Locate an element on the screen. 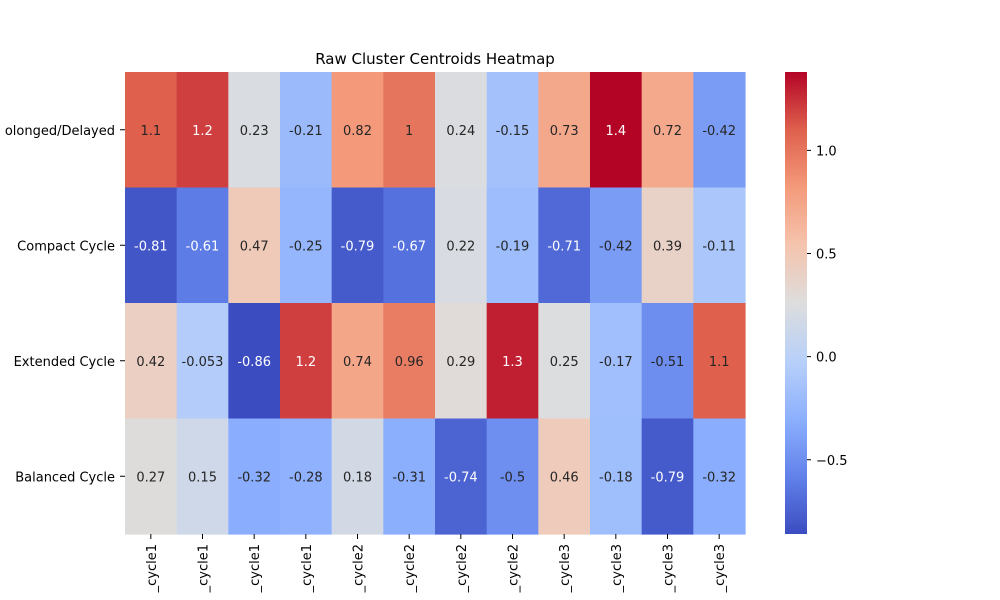 The width and height of the screenshot is (1000, 600). cell-annotation: -0.31 is located at coordinates (409, 477).